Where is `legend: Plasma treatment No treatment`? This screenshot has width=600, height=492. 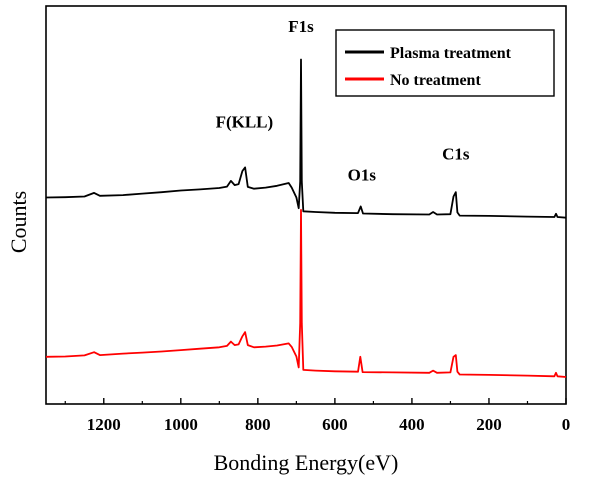 legend: Plasma treatment No treatment is located at coordinates (445, 63).